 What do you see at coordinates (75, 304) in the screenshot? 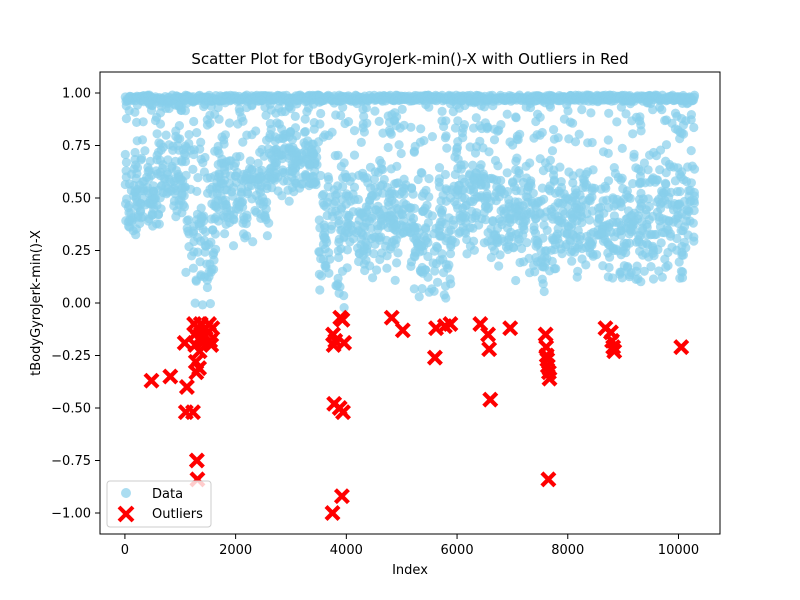
I see `y-axis: −1.00 −0.75 −0.50 −0.25 0.00 0.25 0.50 0.75 1.00` at bounding box center [75, 304].